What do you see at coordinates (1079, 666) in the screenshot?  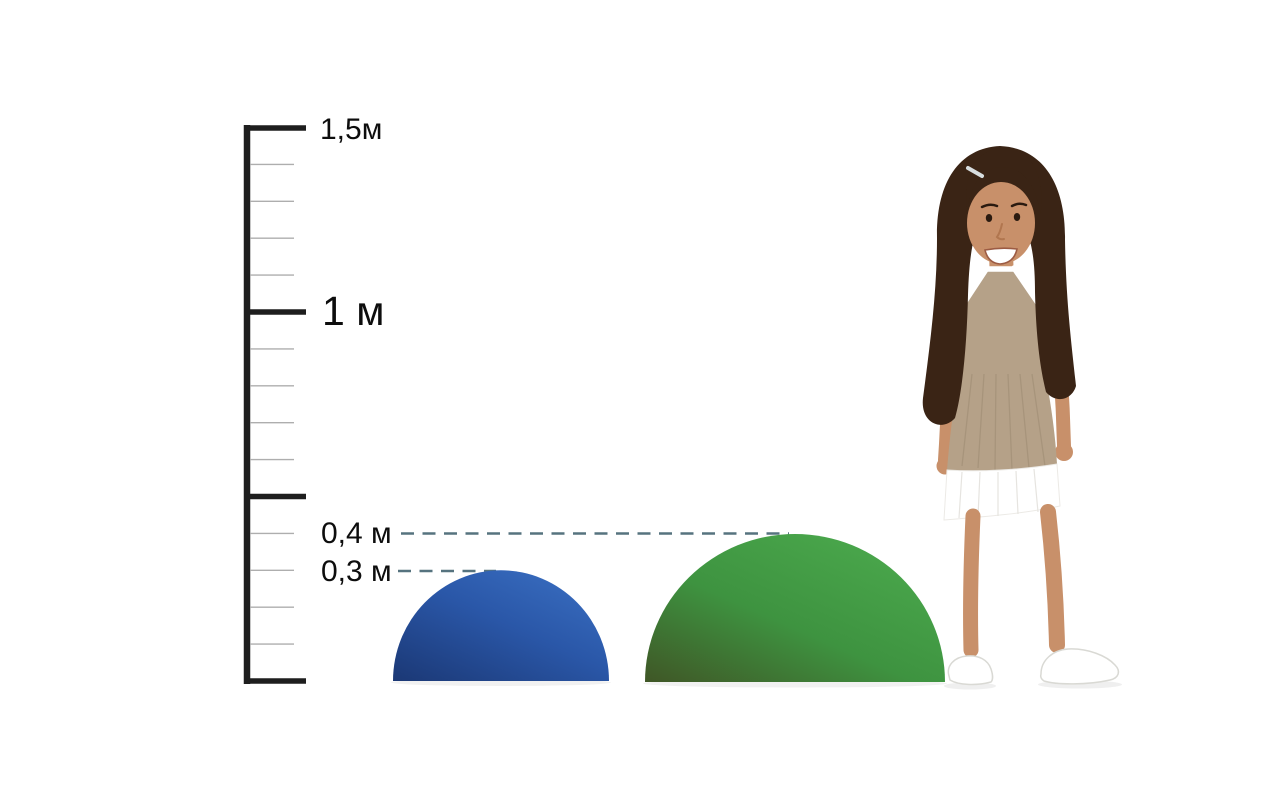 I see `girl-right-shoe` at bounding box center [1079, 666].